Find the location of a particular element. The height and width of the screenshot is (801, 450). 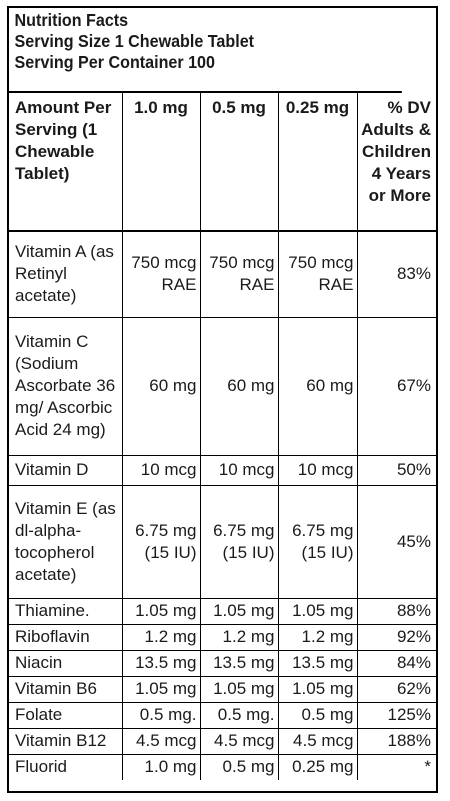

amount-col3: 4.5 mcg is located at coordinates (317, 741).